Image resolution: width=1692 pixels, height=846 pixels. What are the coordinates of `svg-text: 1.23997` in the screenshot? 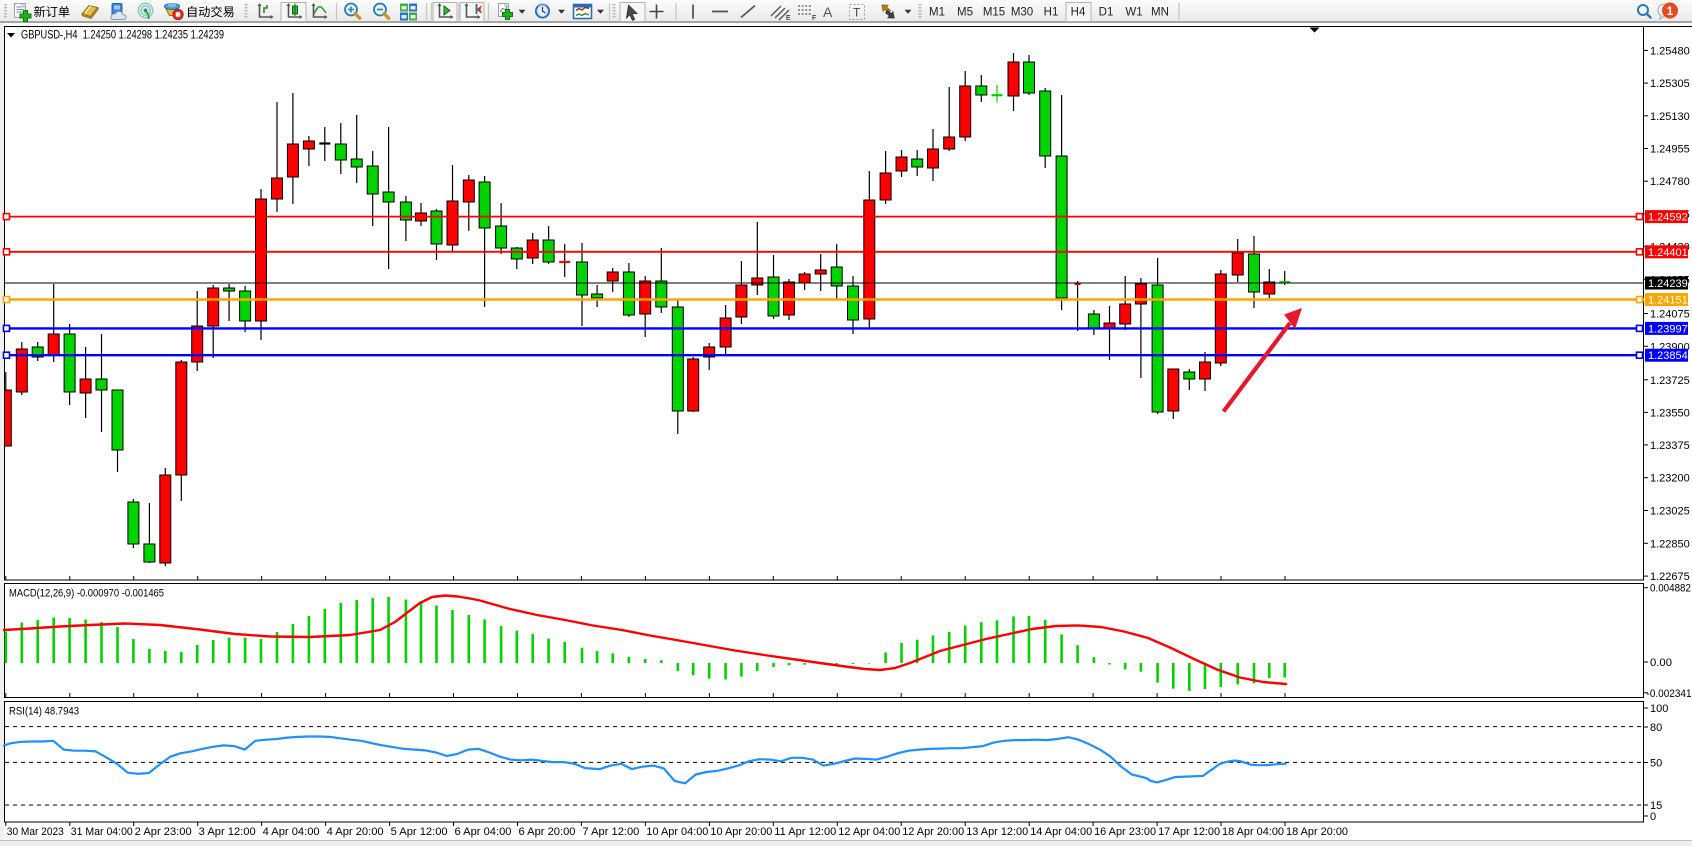 It's located at (1668, 329).